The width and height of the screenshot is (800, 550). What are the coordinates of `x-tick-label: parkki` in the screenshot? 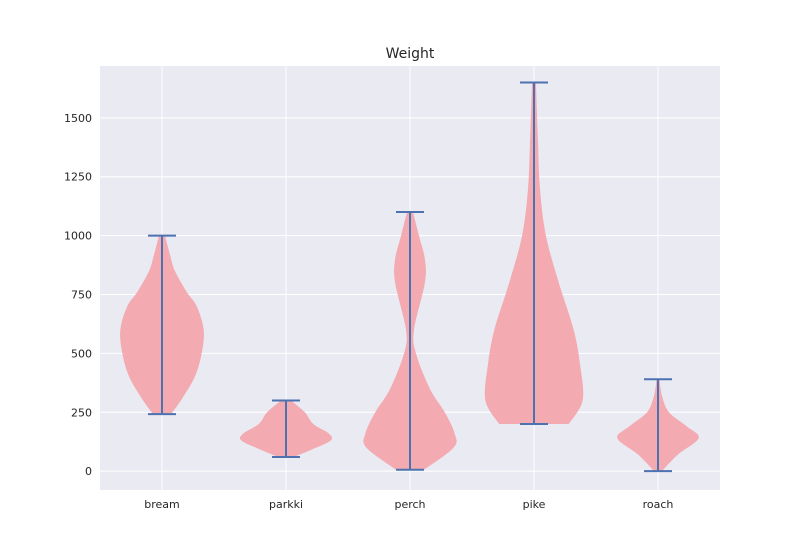 It's located at (286, 504).